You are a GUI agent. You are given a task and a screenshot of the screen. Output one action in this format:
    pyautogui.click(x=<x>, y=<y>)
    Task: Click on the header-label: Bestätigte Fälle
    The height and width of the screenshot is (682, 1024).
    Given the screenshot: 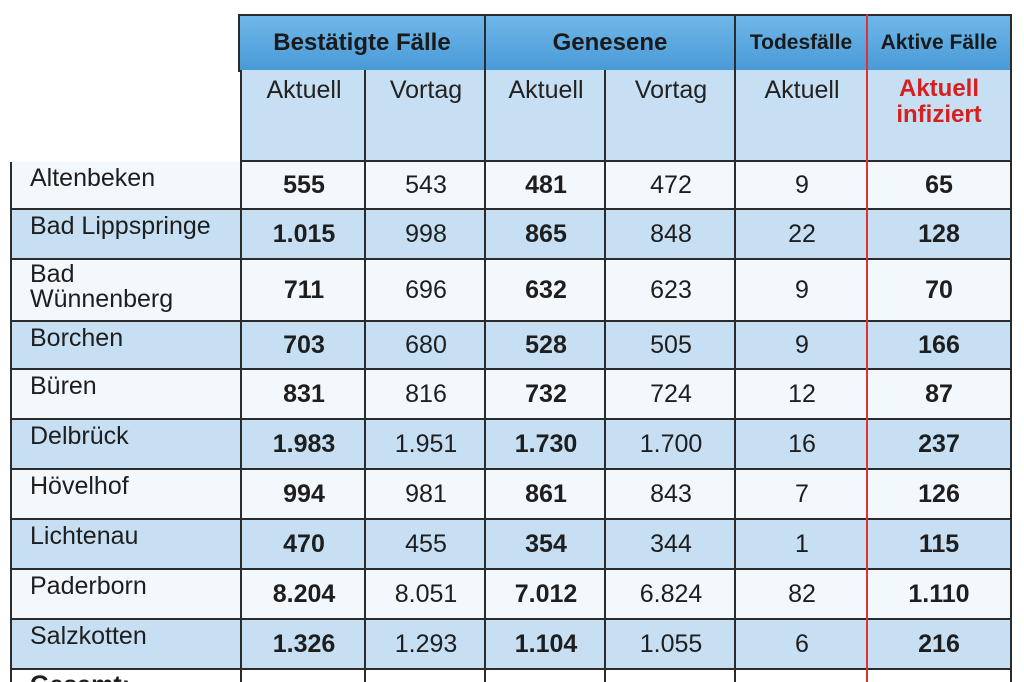 What is the action you would take?
    pyautogui.click(x=362, y=42)
    